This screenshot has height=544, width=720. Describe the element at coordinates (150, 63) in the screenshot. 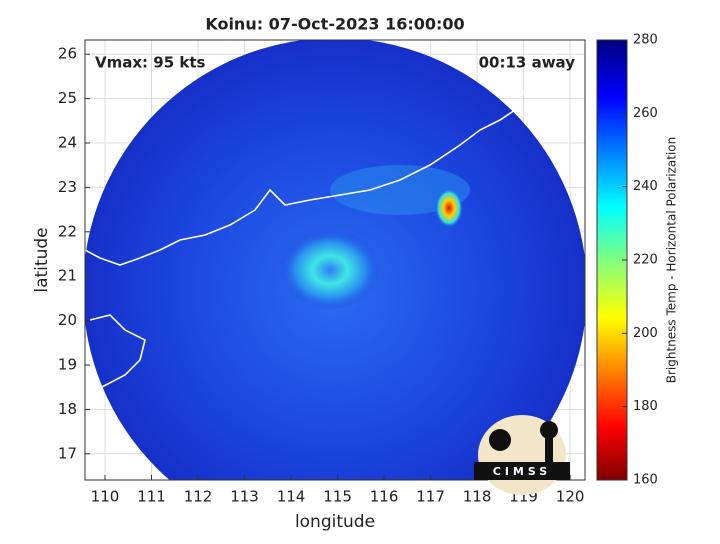

I see `vmax-annotation: Vmax: 95 kts` at that location.